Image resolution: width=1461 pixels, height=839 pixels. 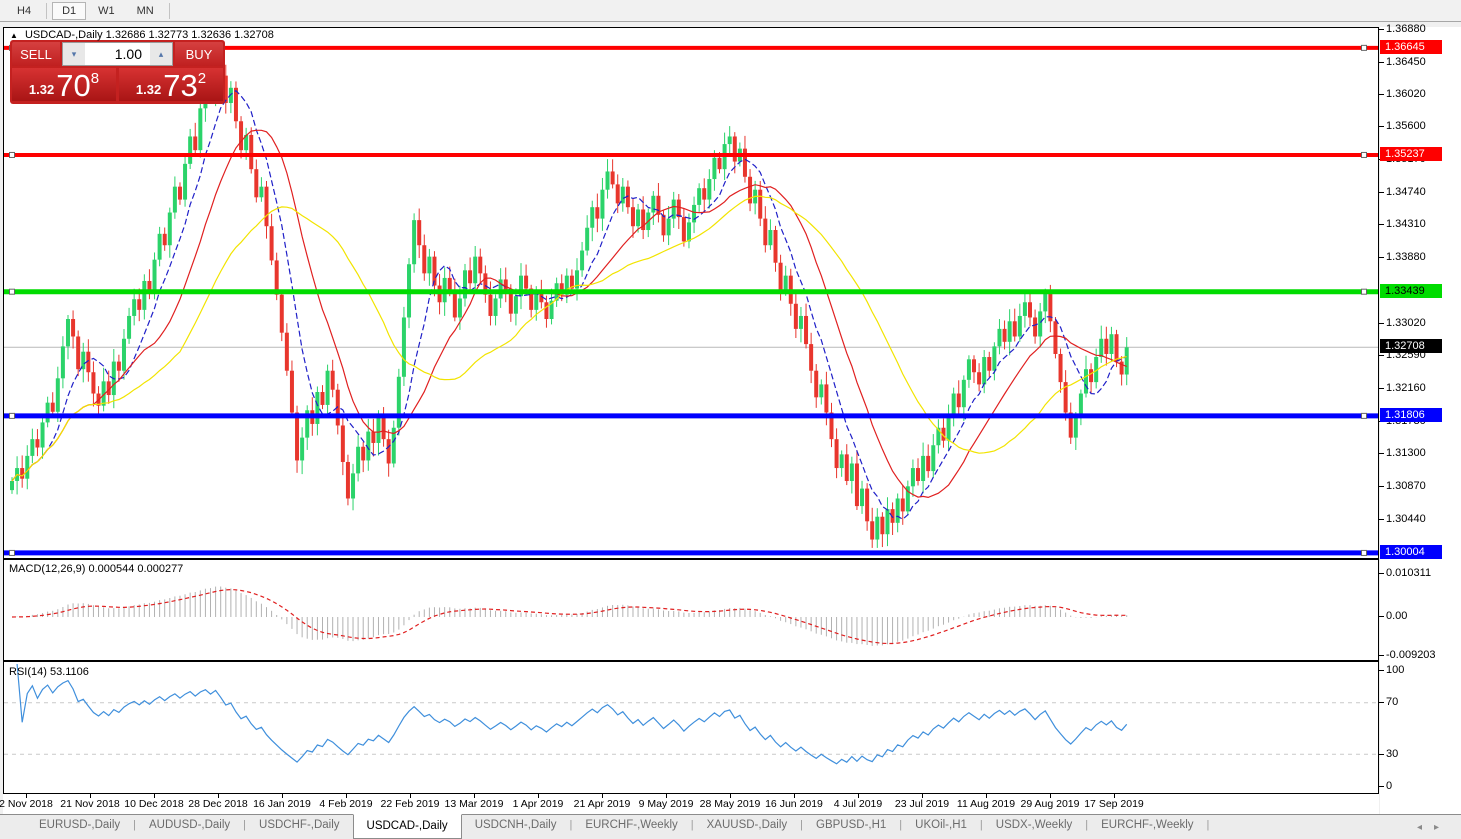 I want to click on date-label: 28 Dec 2018, so click(x=218, y=804).